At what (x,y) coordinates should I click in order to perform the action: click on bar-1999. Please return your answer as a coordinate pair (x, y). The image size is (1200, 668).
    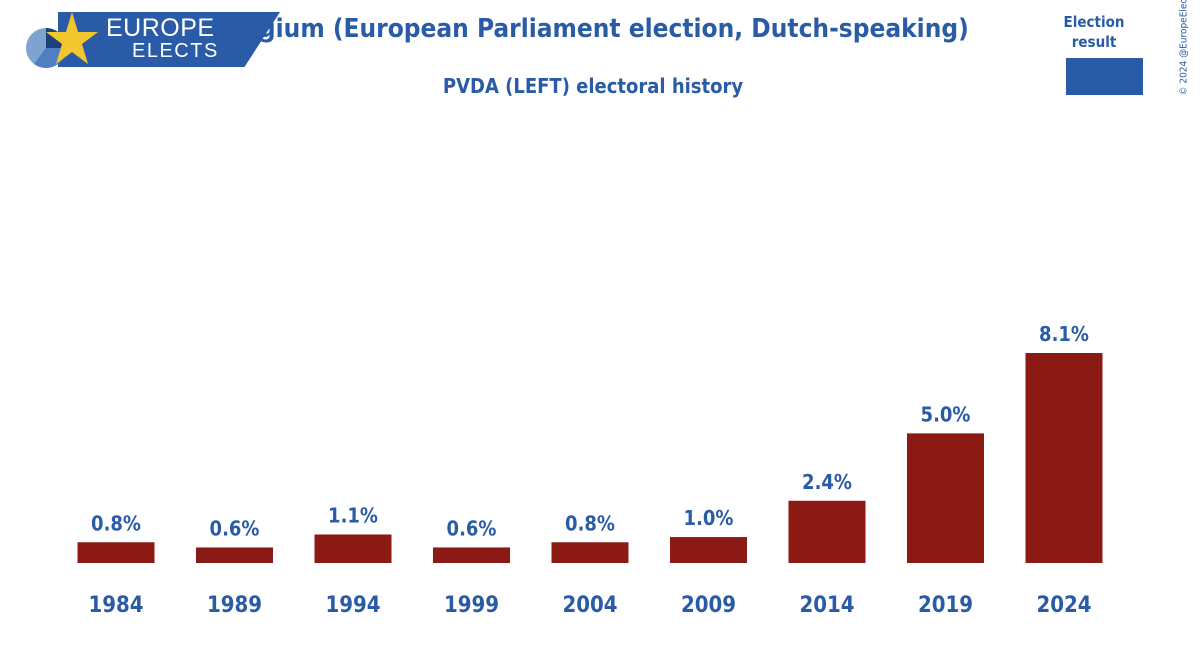
    Looking at the image, I should click on (471, 555).